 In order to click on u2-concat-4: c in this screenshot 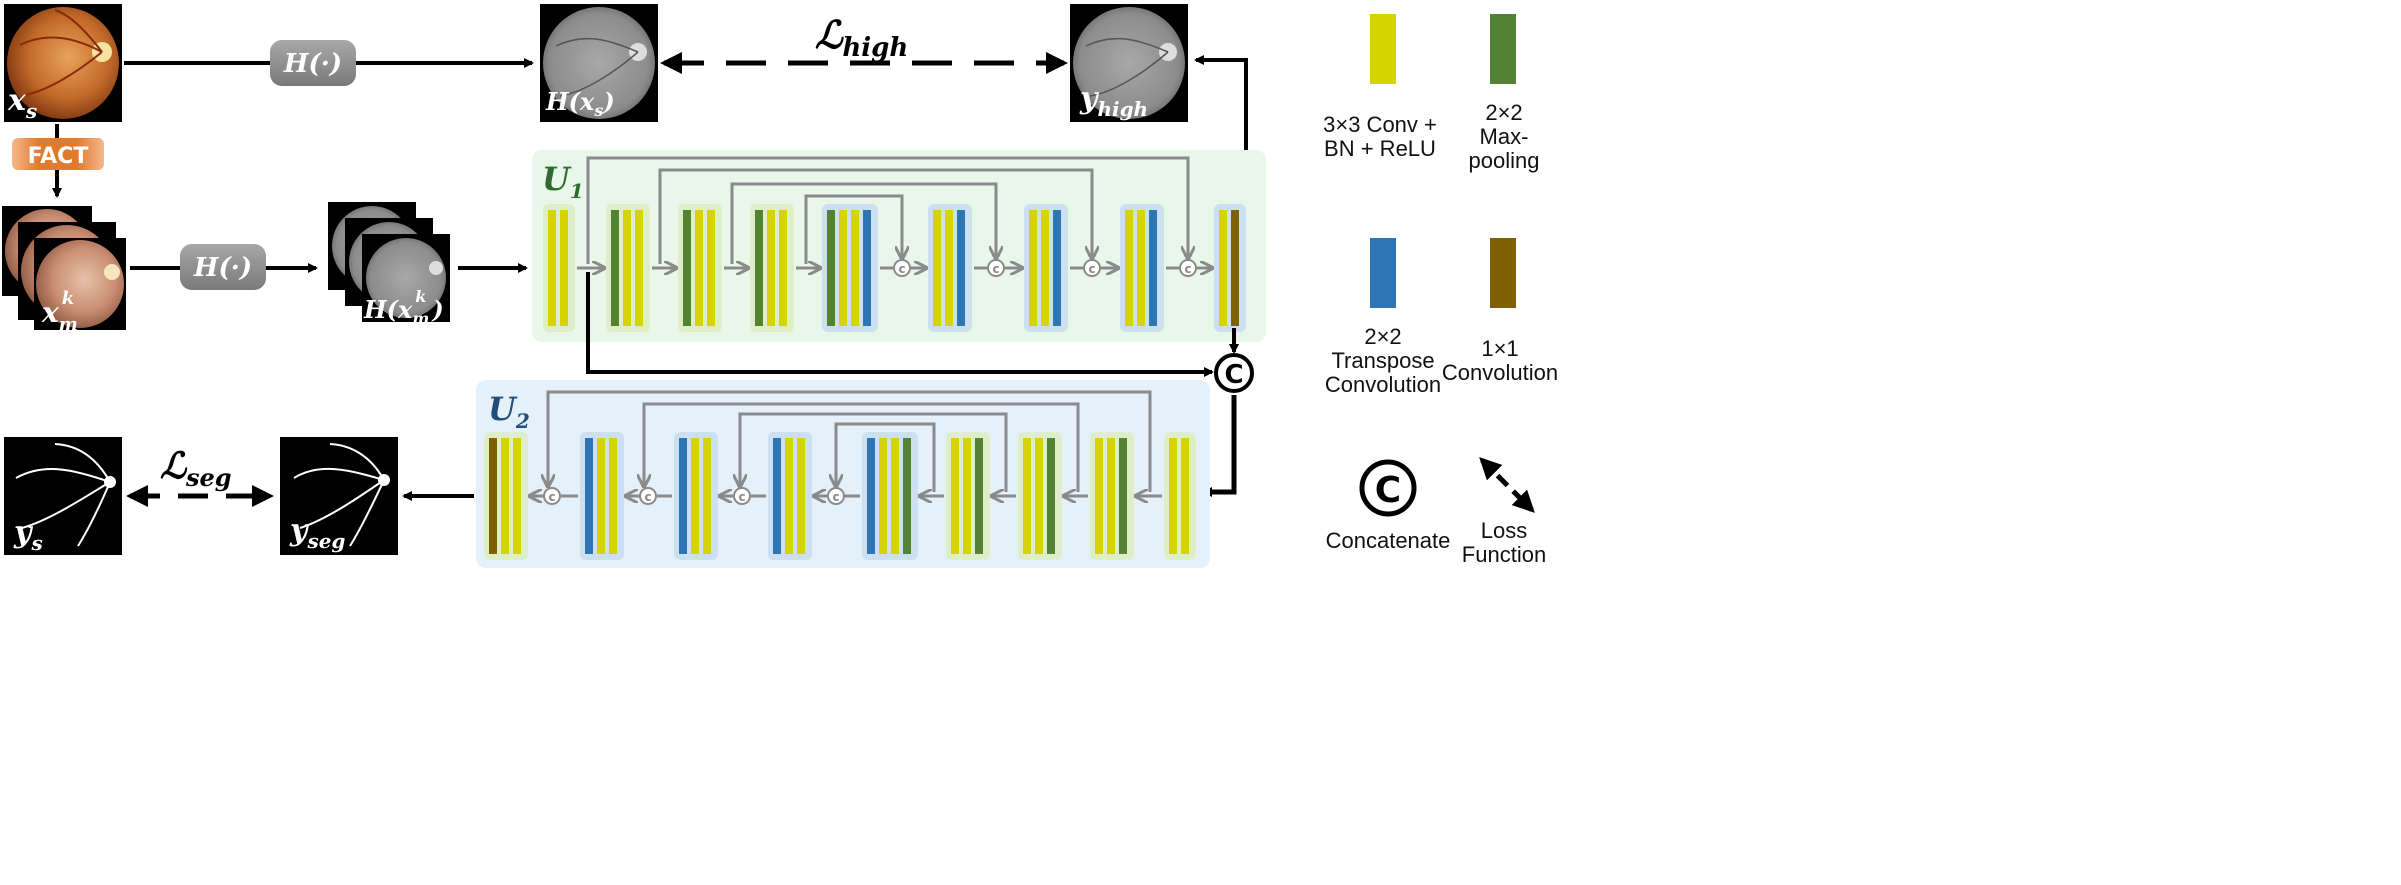, I will do `click(552, 496)`.